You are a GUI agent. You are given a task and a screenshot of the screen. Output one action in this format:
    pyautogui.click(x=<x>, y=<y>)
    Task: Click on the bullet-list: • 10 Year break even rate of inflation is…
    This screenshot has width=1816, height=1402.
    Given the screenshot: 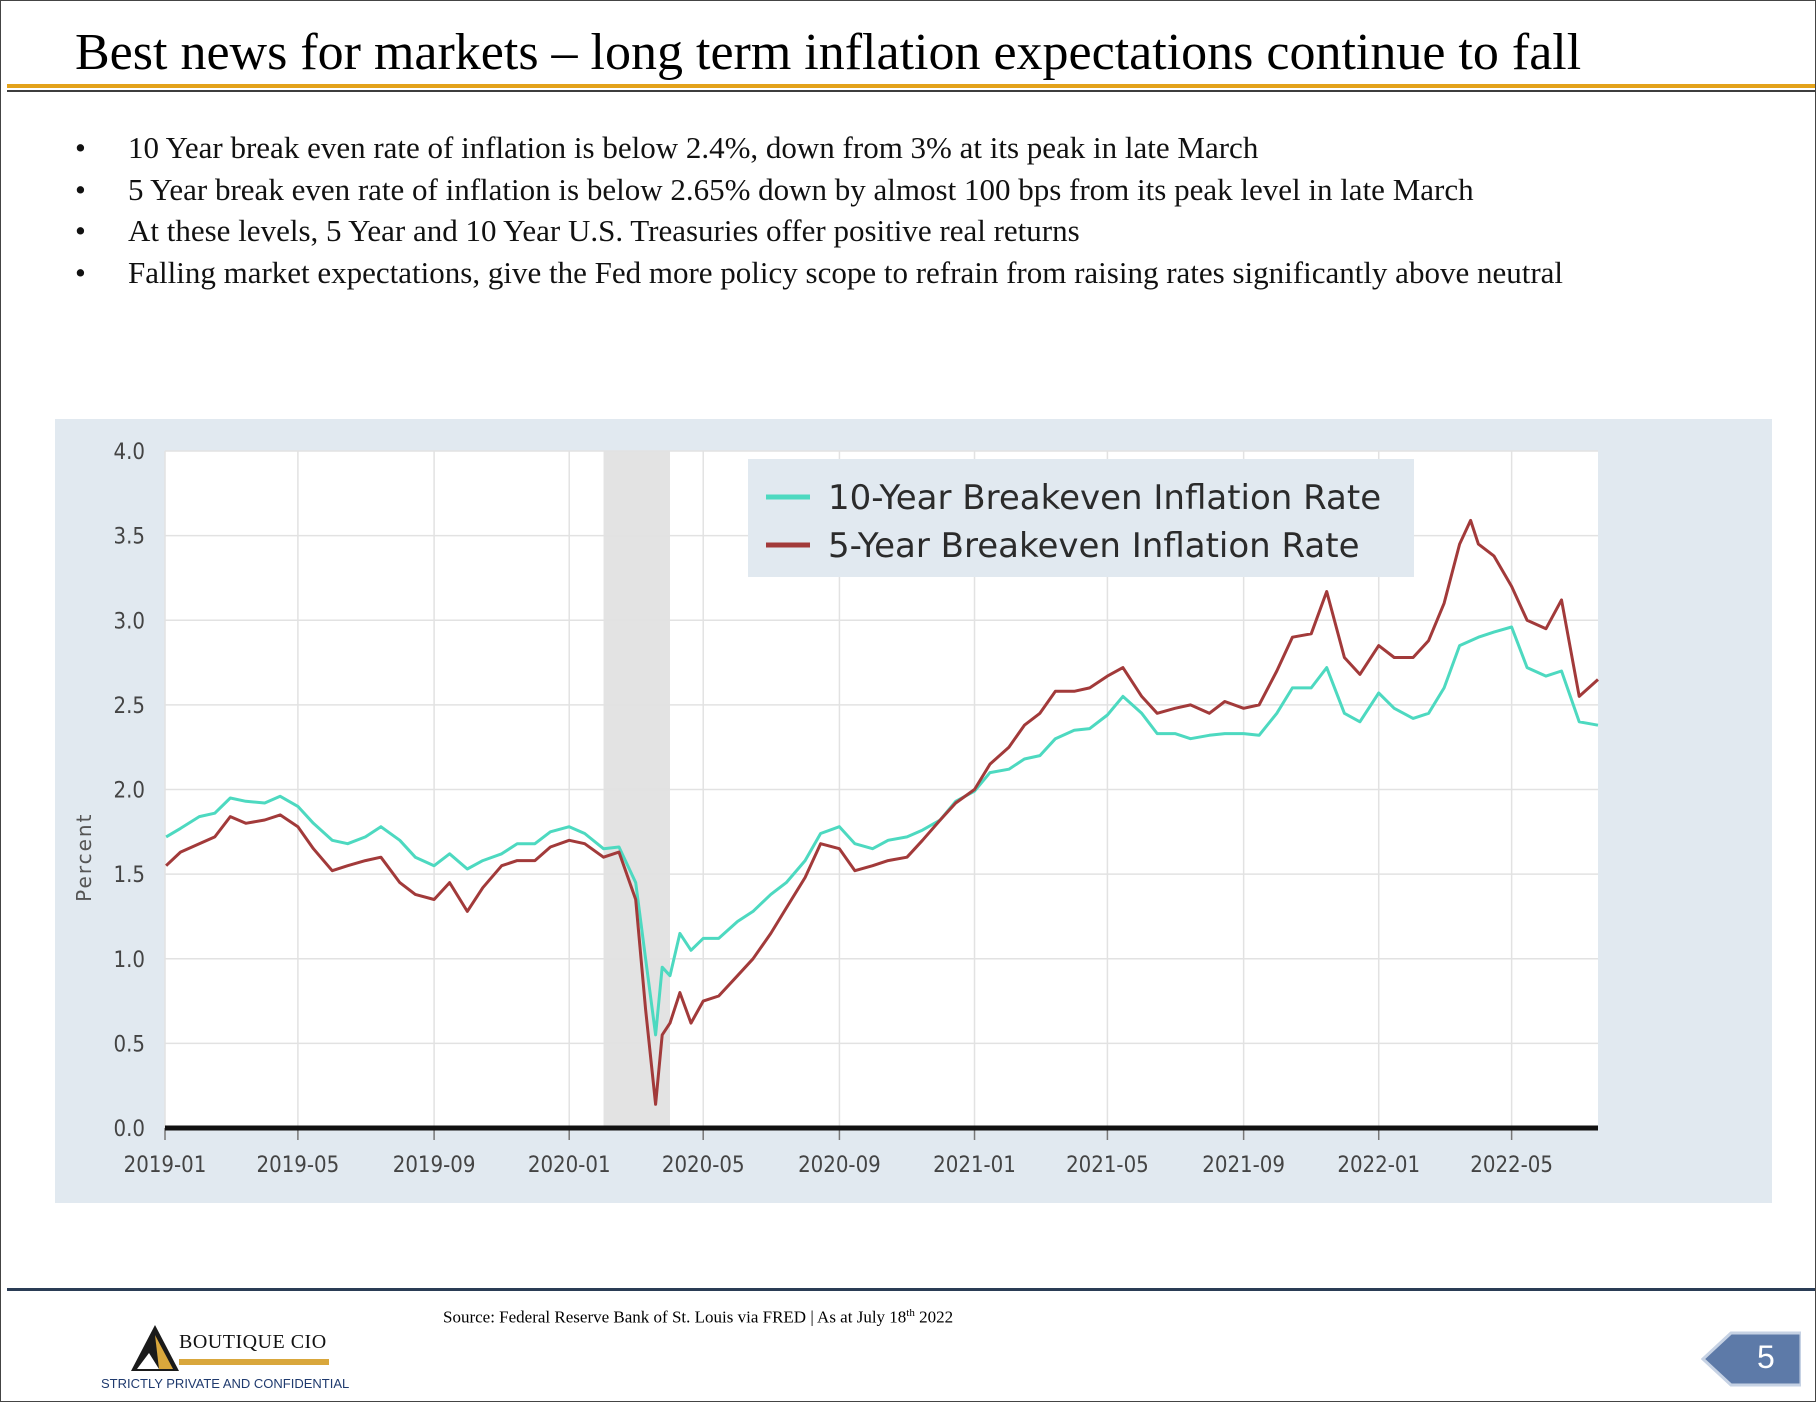 What is the action you would take?
    pyautogui.click(x=819, y=210)
    